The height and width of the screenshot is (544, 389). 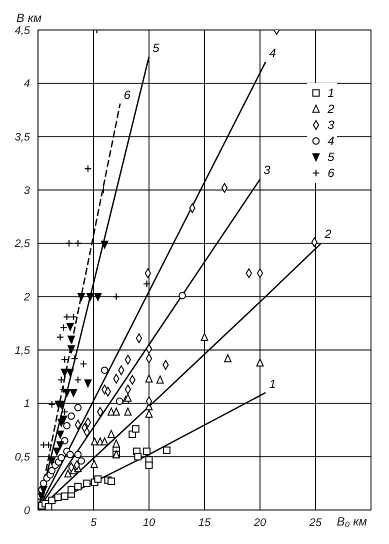 I want to click on y-tick-label: 3, so click(x=27, y=190).